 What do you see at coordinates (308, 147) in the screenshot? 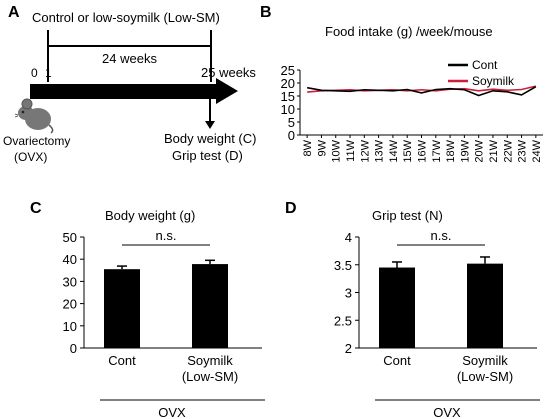
I see `b-x-tick-label: 8W` at bounding box center [308, 147].